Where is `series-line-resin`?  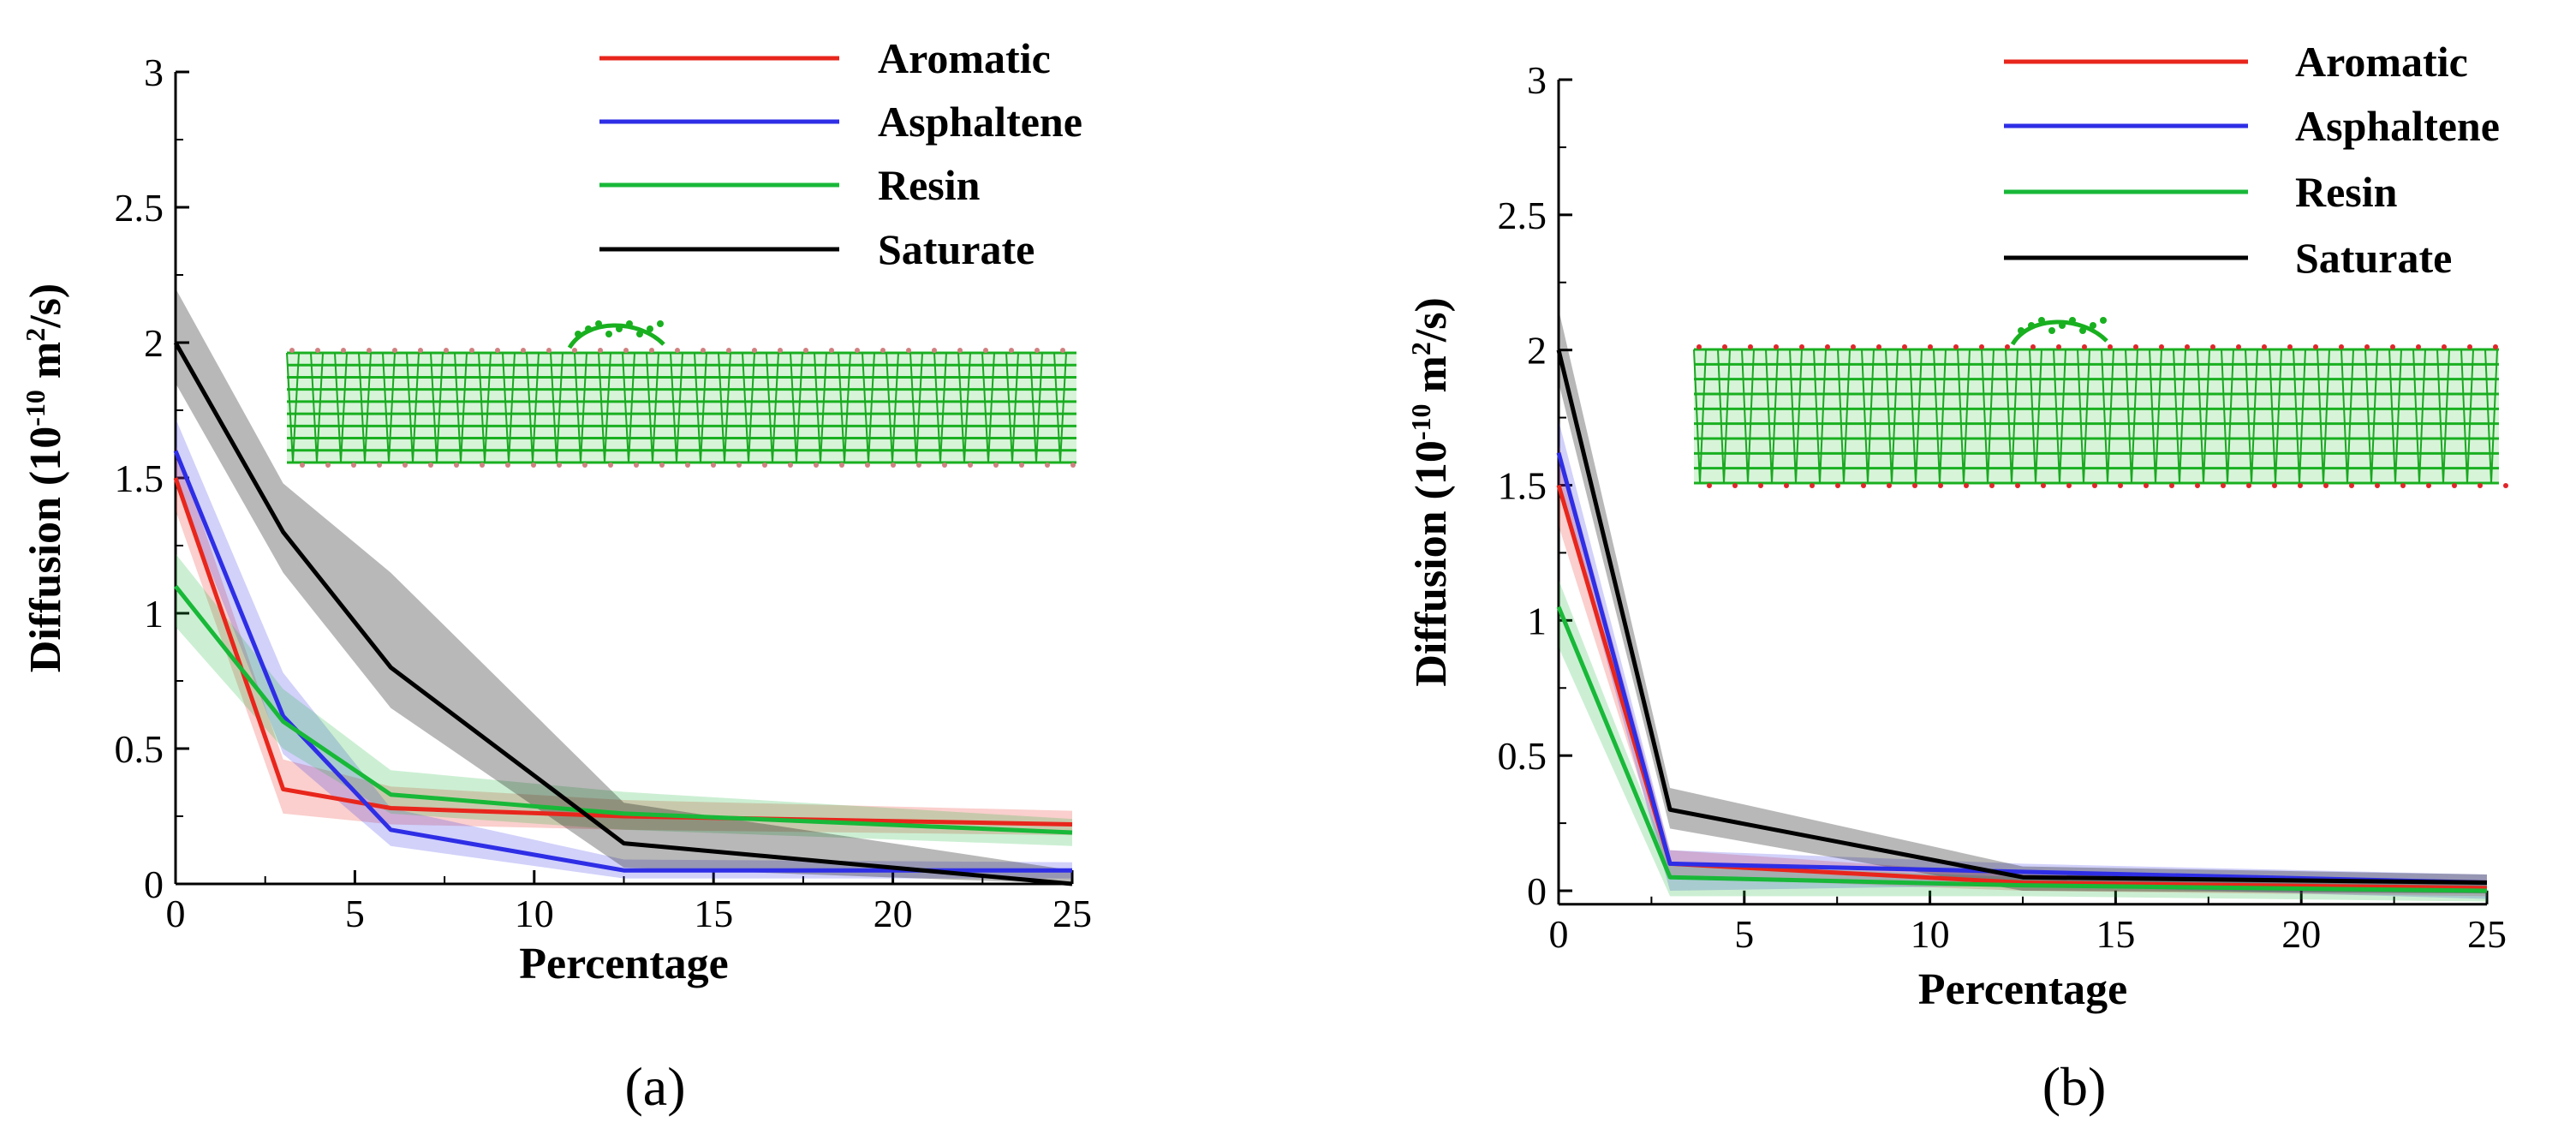 series-line-resin is located at coordinates (2022, 749).